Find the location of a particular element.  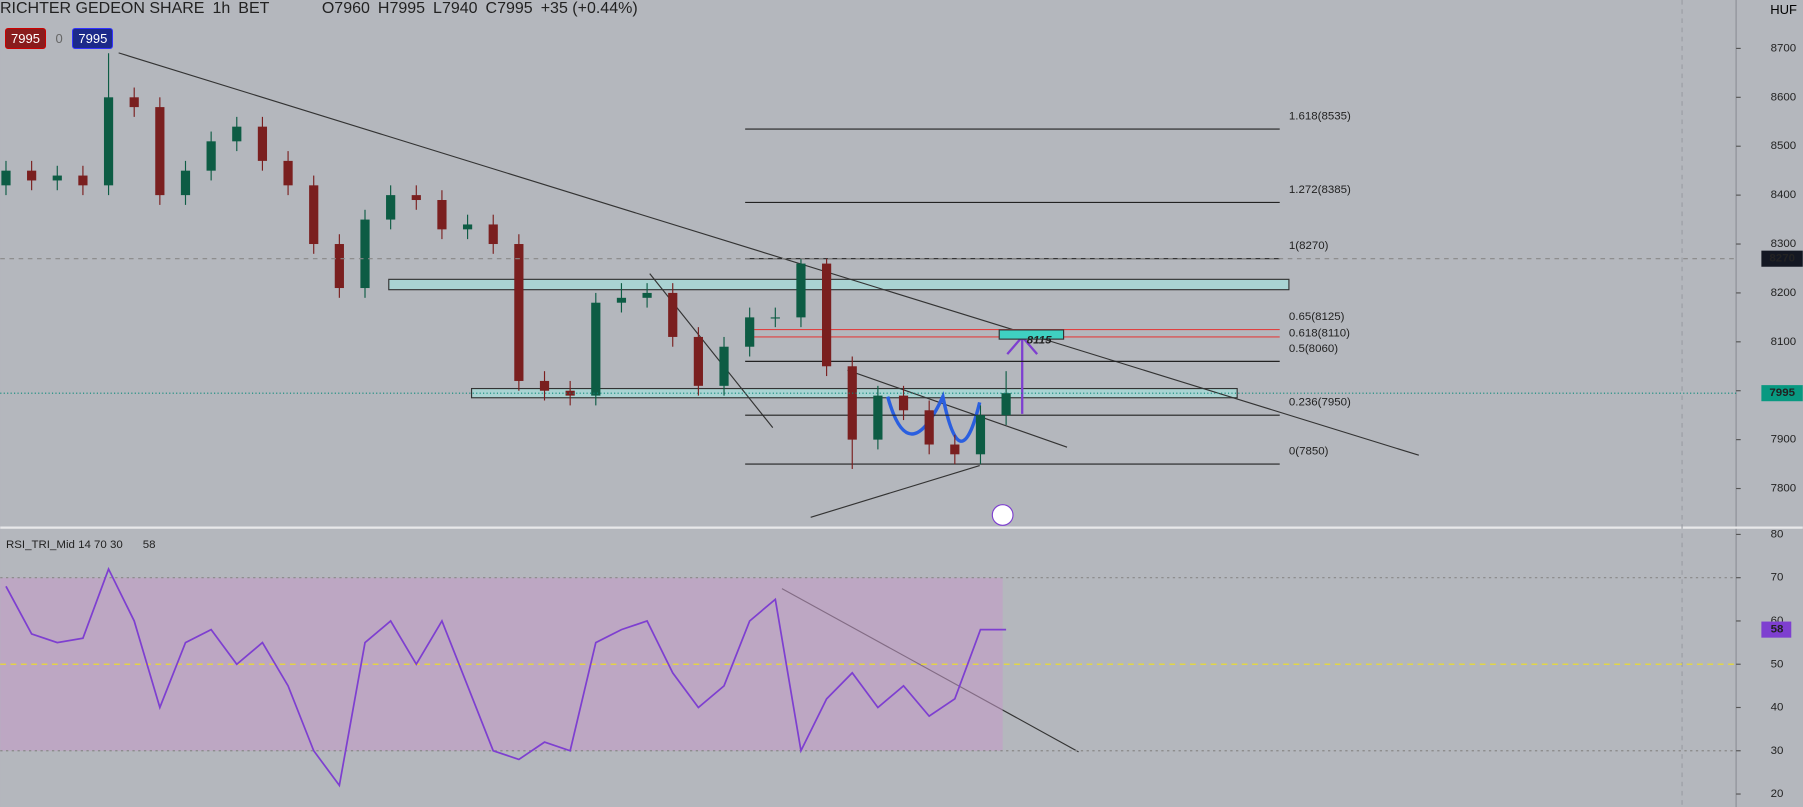

ohlc-open: O7960 is located at coordinates (345, 8).